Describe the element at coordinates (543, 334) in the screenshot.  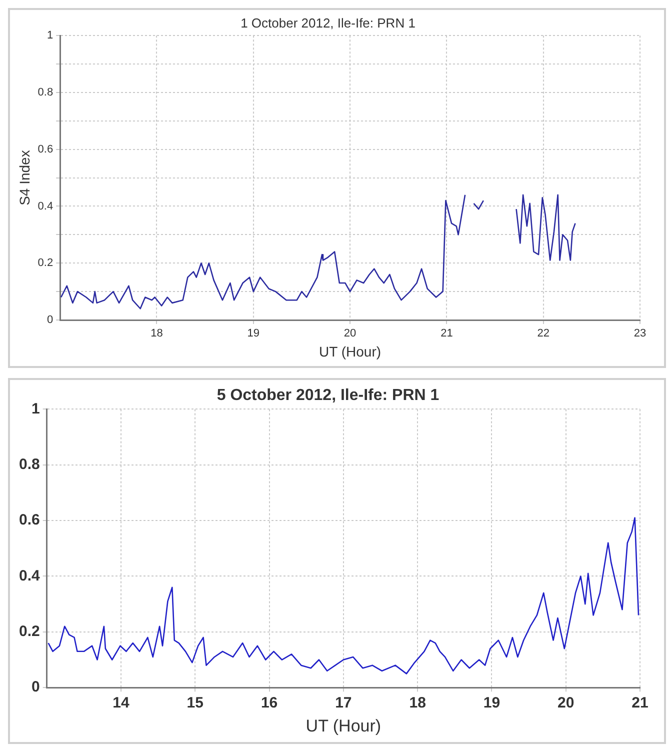
I see `x-tick-label: 22` at that location.